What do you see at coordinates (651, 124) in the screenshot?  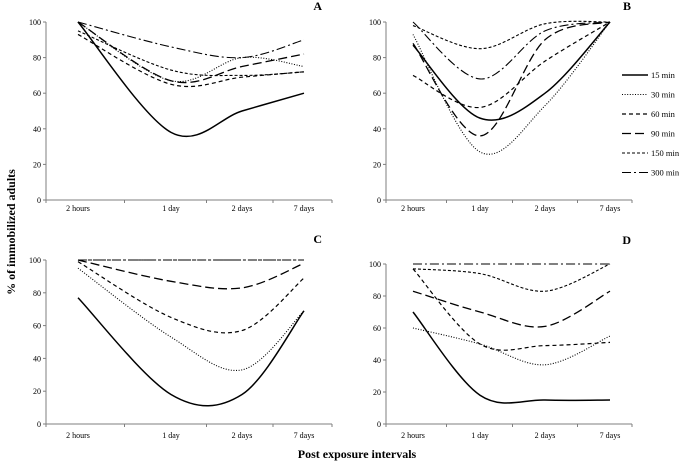 I see `legend: 15 min 30 min 60 min 90 min 150 min 300 min` at bounding box center [651, 124].